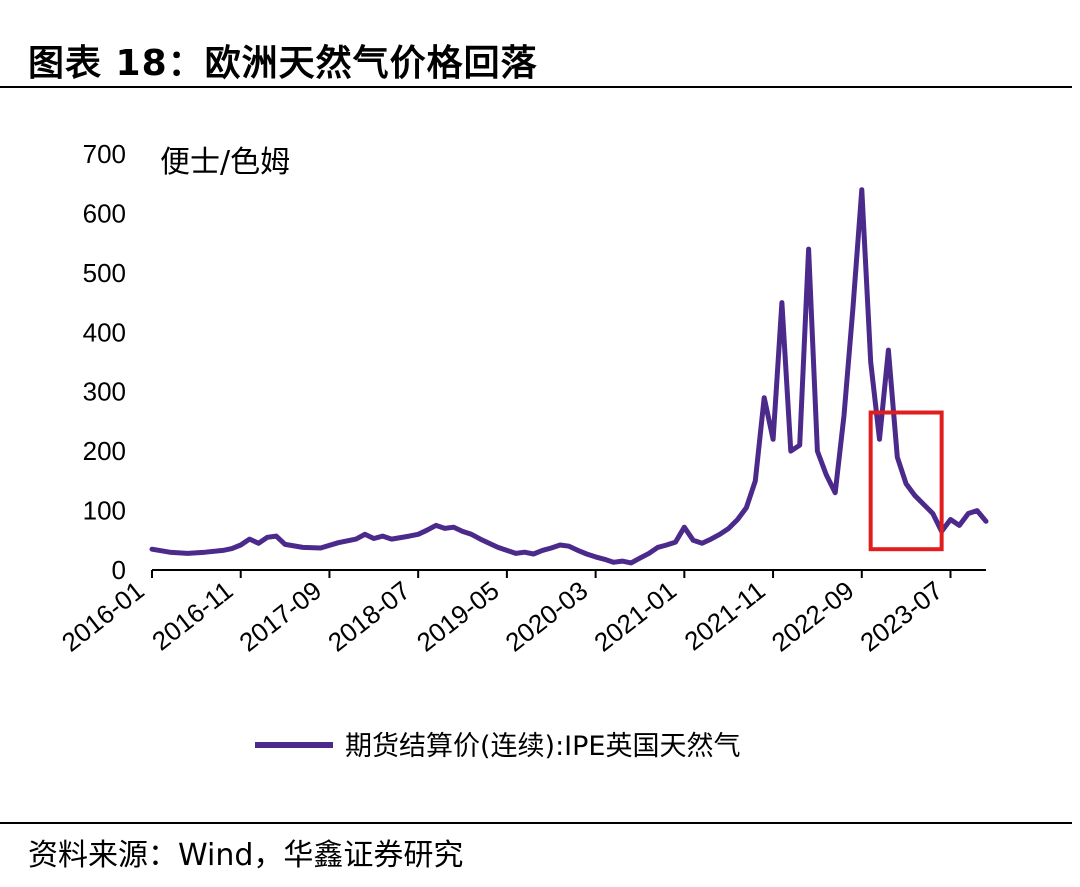 Image resolution: width=1080 pixels, height=887 pixels. Describe the element at coordinates (536, 87) in the screenshot. I see `title-divider` at that location.